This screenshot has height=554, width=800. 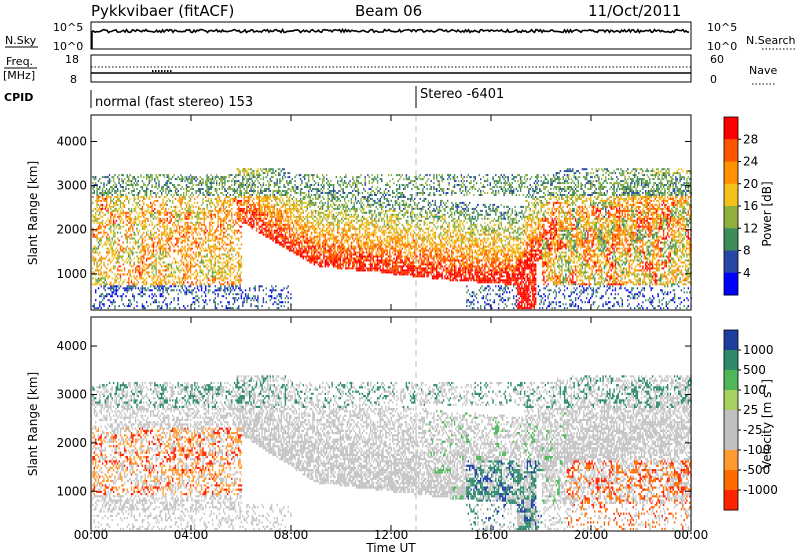 I want to click on power-ylabel: Slant Range [km], so click(x=33, y=213).